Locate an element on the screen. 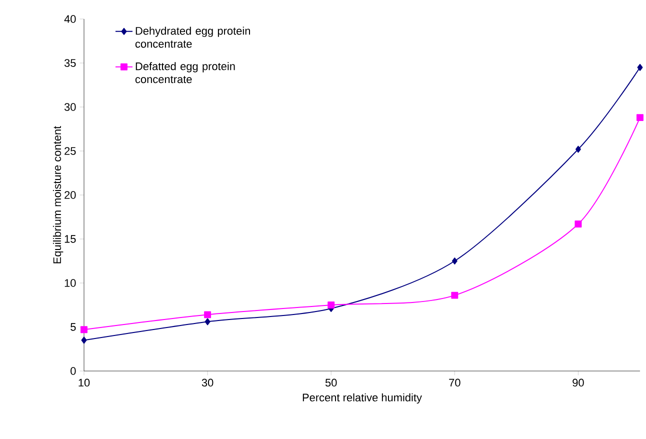  y-tick-label: 25 is located at coordinates (70, 151).